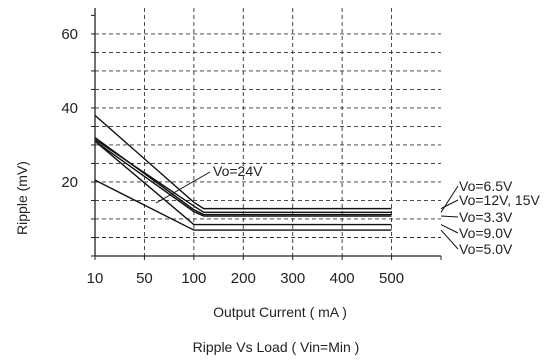 Image resolution: width=555 pixels, height=361 pixels. What do you see at coordinates (193, 278) in the screenshot?
I see `x-tick-label: 100` at bounding box center [193, 278].